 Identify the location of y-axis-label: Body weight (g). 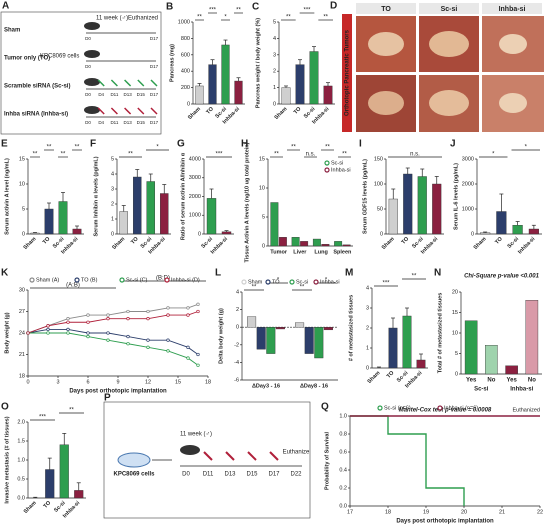
(7, 332).